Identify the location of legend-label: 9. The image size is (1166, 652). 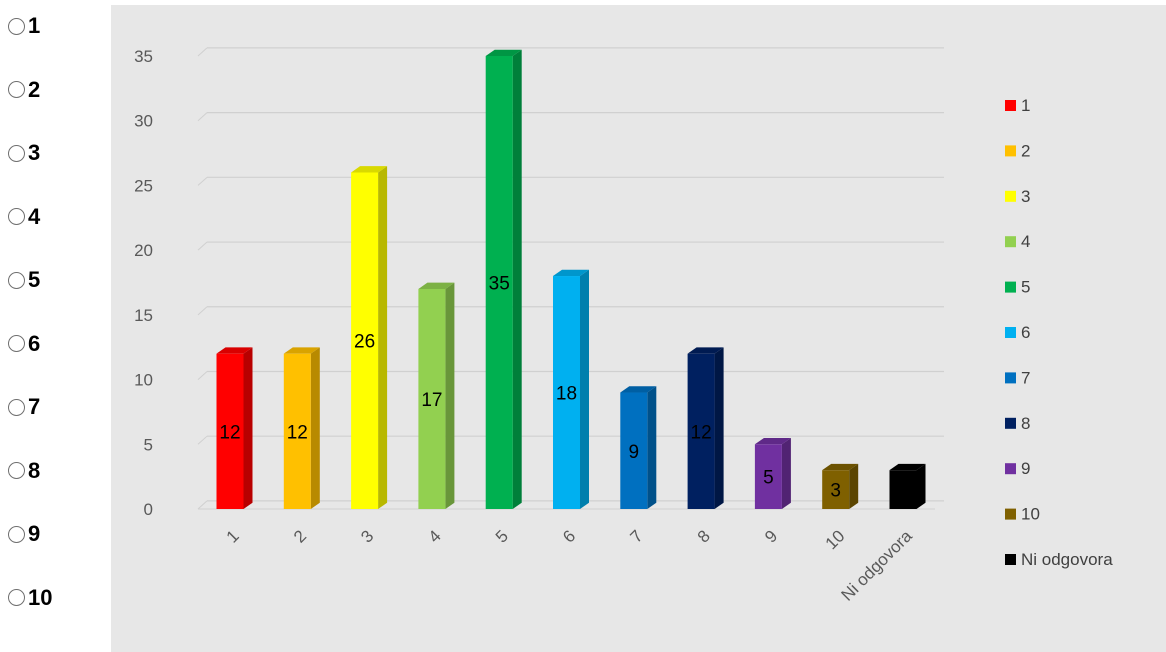
(1025, 468).